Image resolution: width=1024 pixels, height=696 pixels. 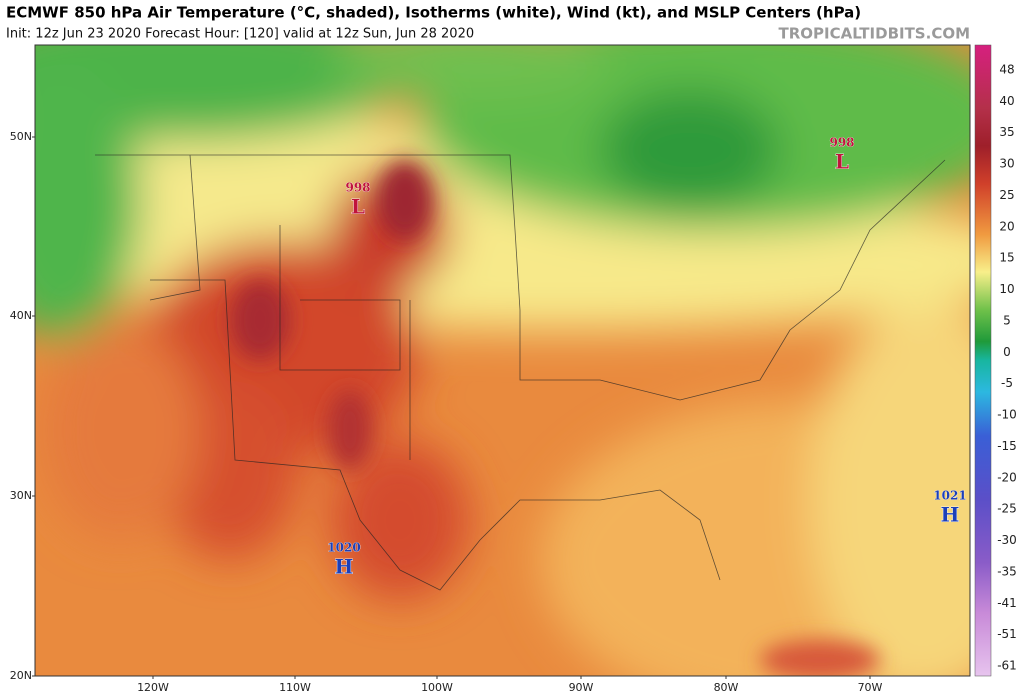 What do you see at coordinates (1006, 101) in the screenshot?
I see `colorbar-label: 40` at bounding box center [1006, 101].